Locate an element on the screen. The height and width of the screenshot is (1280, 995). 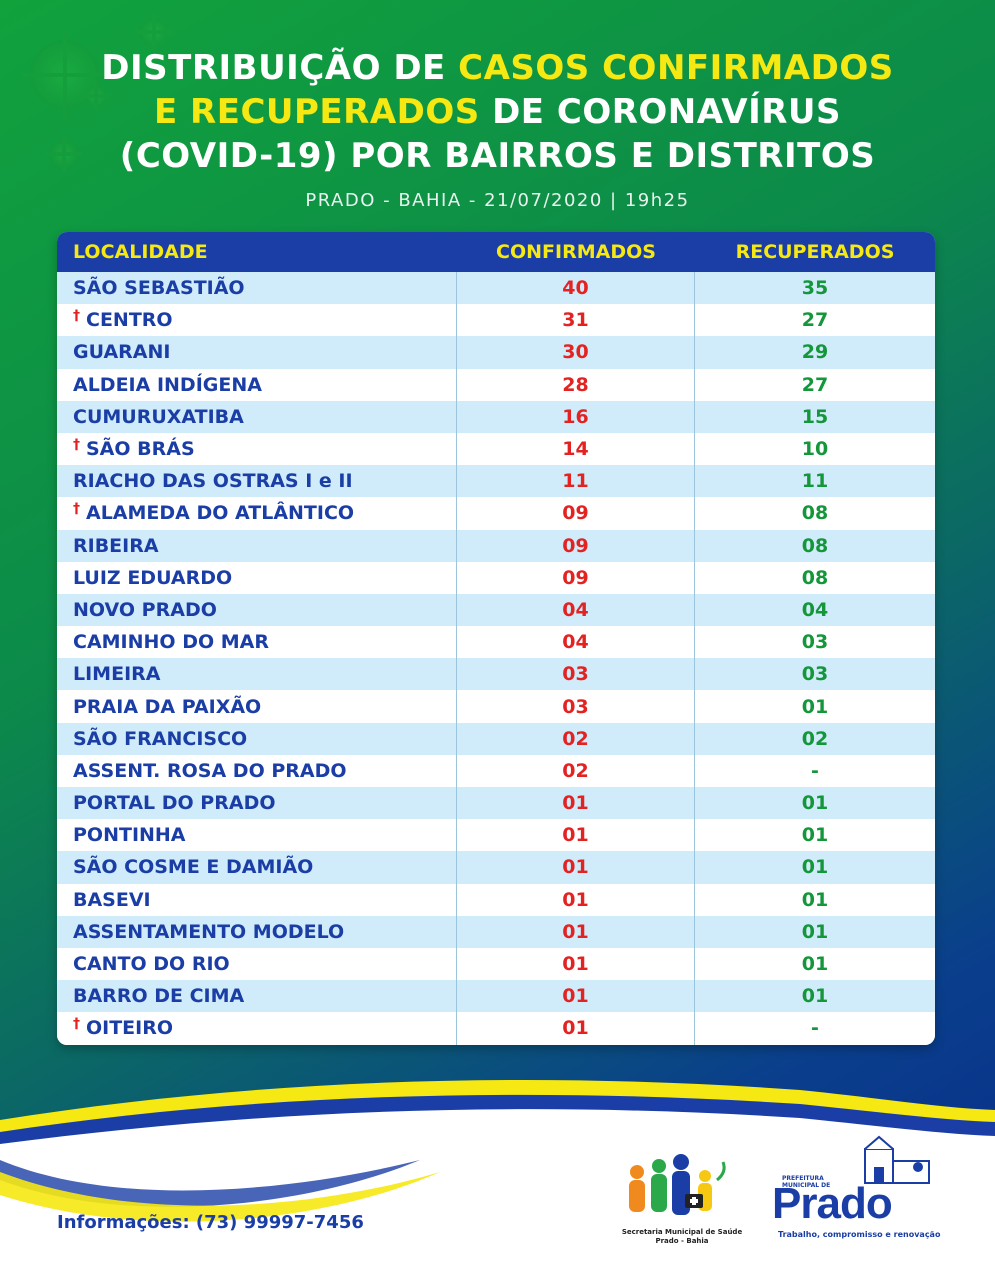
contact-info: Informações: (73) 99997-7456 is located at coordinates (210, 1222).